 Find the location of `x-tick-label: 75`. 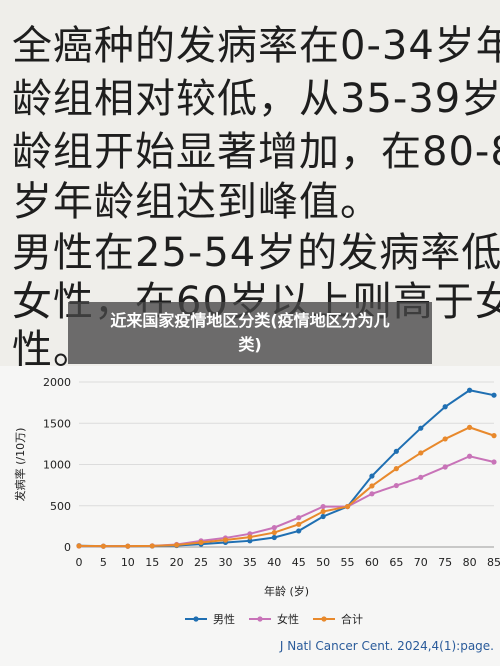

x-tick-label: 75 is located at coordinates (445, 562).